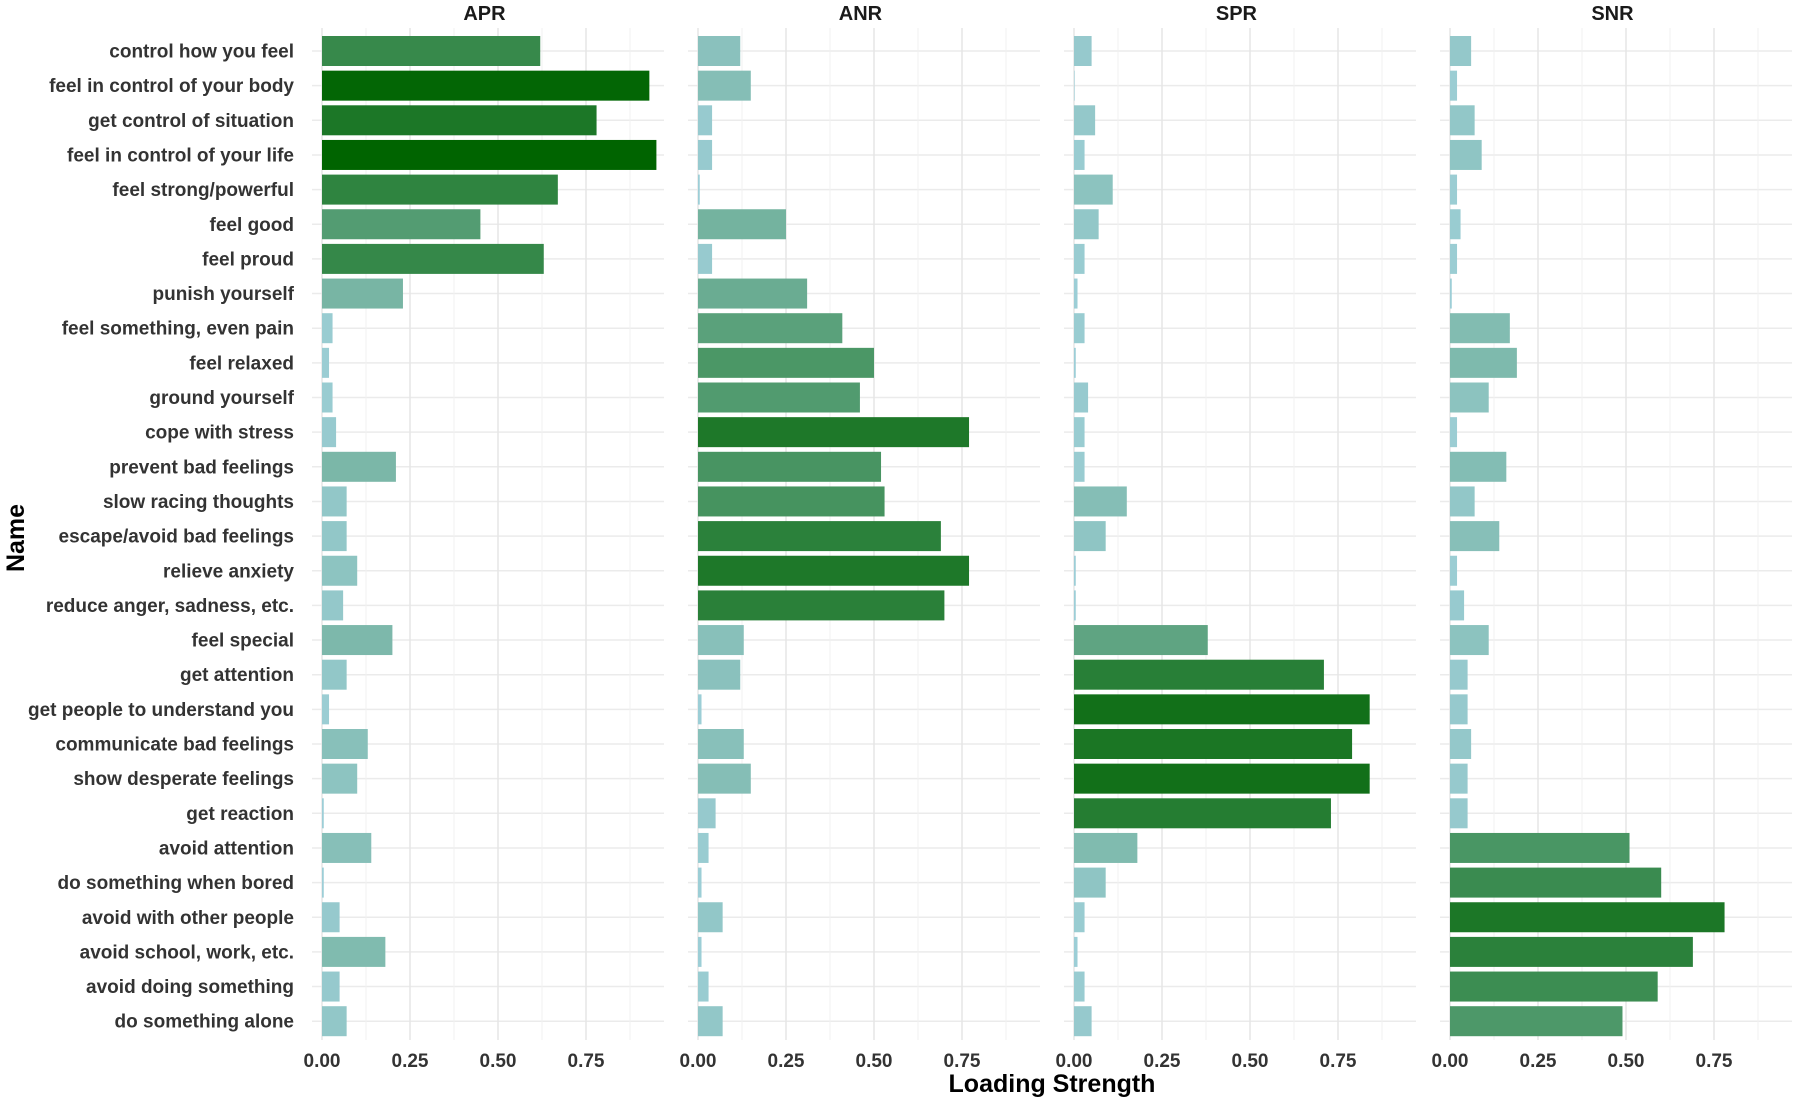  Describe the element at coordinates (204, 1022) in the screenshot. I see `y-tick-label: do something alone` at that location.